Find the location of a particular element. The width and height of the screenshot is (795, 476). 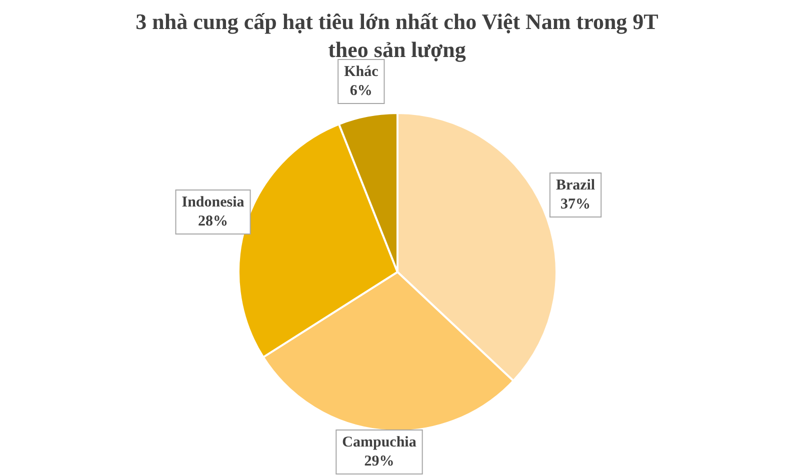

data-label: 6% is located at coordinates (361, 90).